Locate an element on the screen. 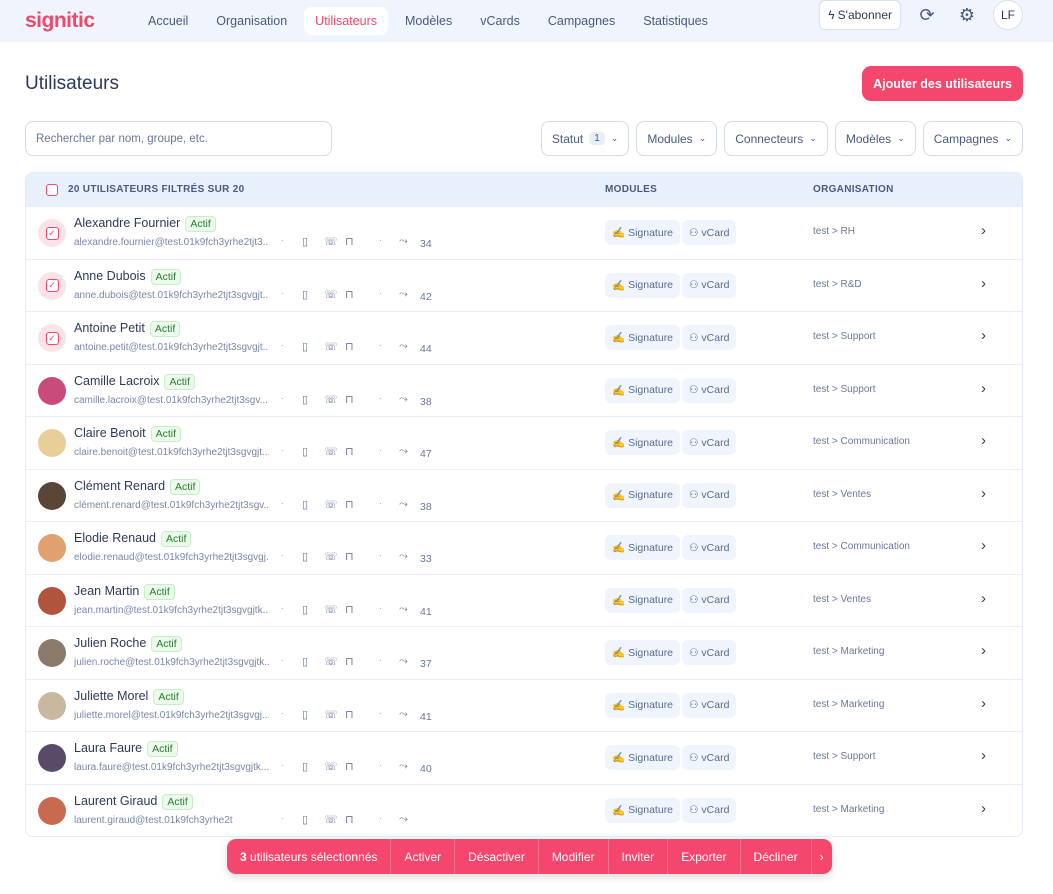 Image resolution: width=1053 pixels, height=894 pixels. gear-icon: ⚙ is located at coordinates (967, 14).